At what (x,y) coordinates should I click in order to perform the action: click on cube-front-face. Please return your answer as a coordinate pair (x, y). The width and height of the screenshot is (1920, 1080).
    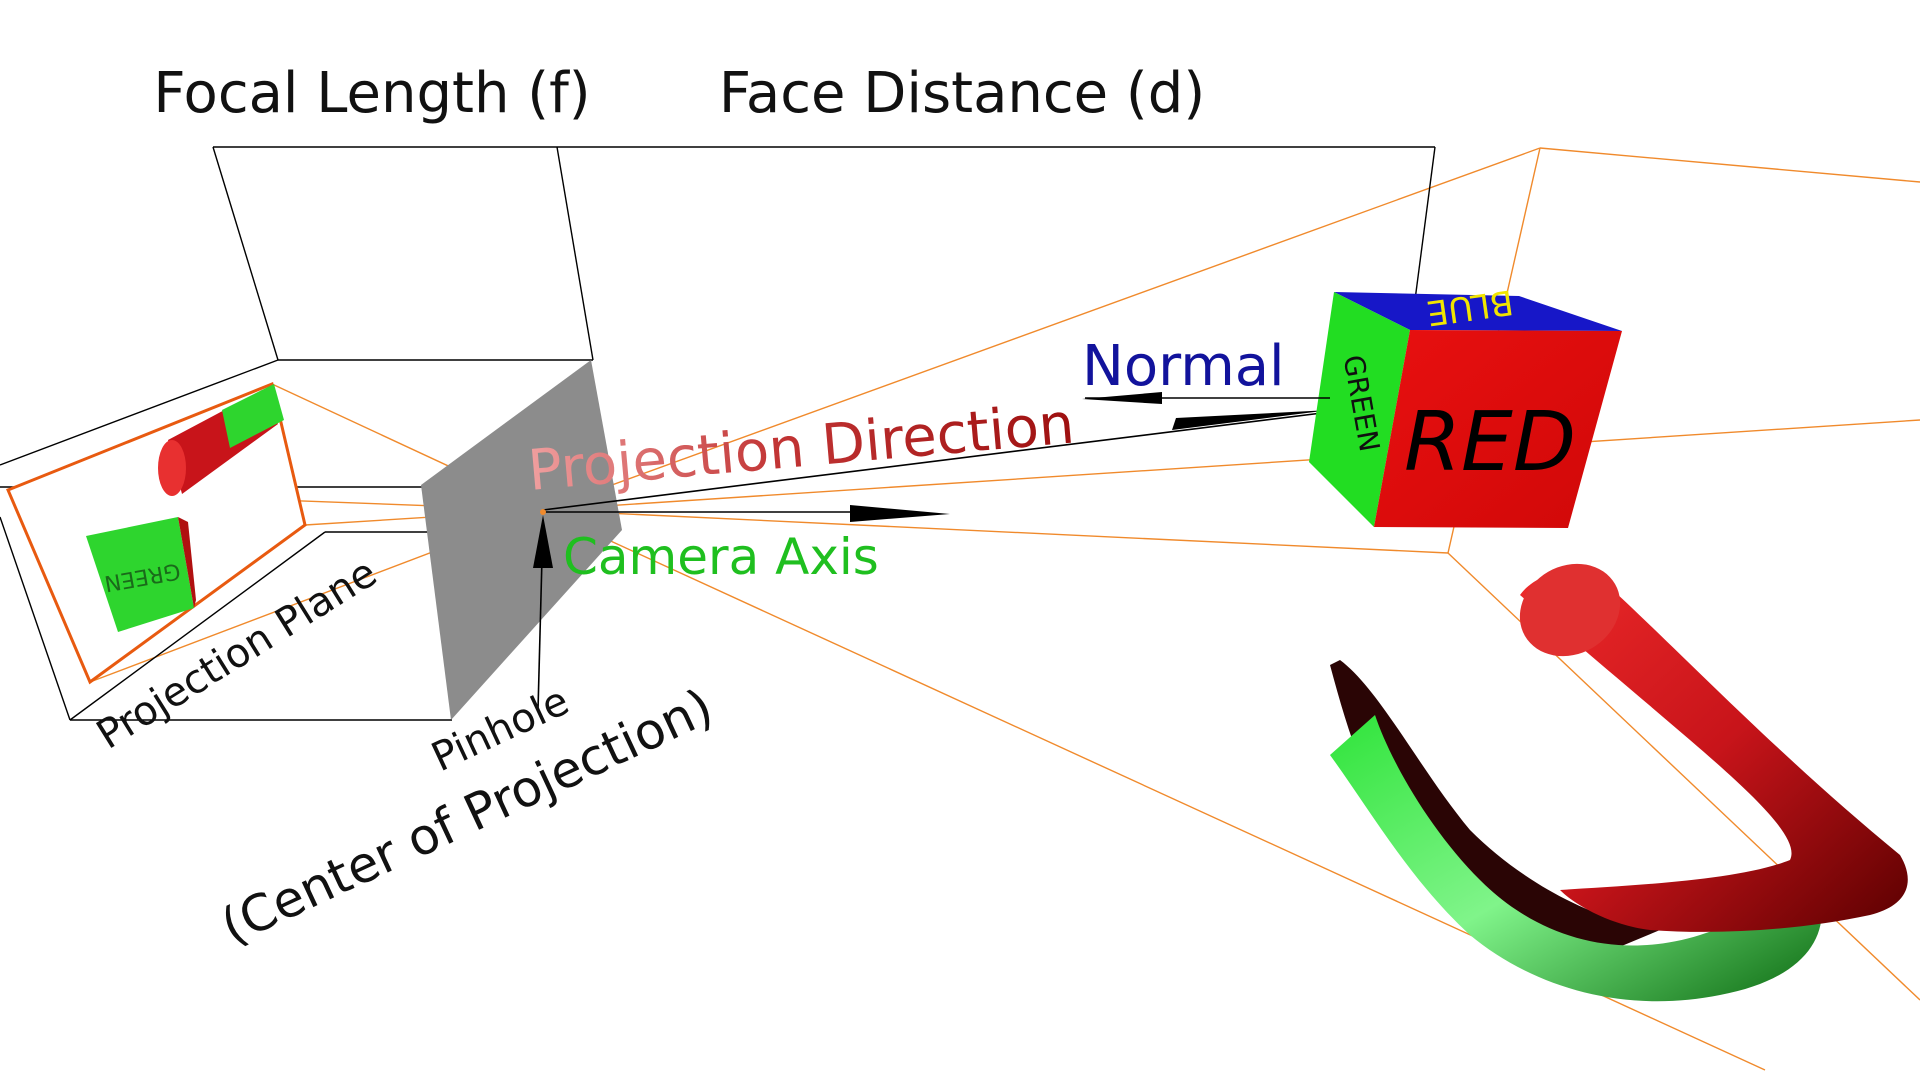
    Looking at the image, I should click on (1498, 429).